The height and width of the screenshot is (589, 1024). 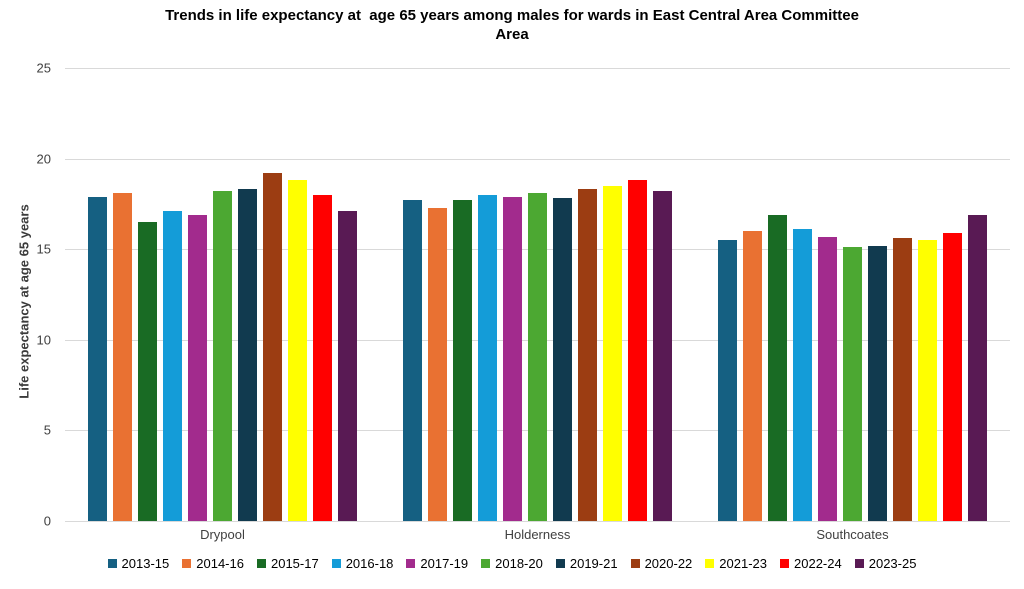 I want to click on legend-label: 2014-16, so click(x=220, y=563).